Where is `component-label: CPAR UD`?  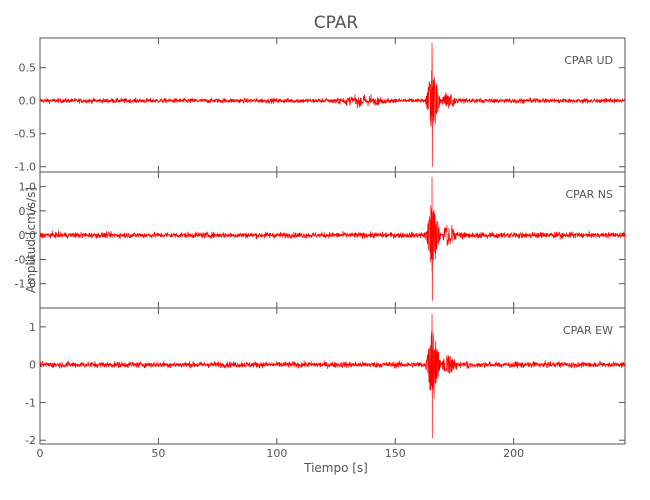 component-label: CPAR UD is located at coordinates (588, 60).